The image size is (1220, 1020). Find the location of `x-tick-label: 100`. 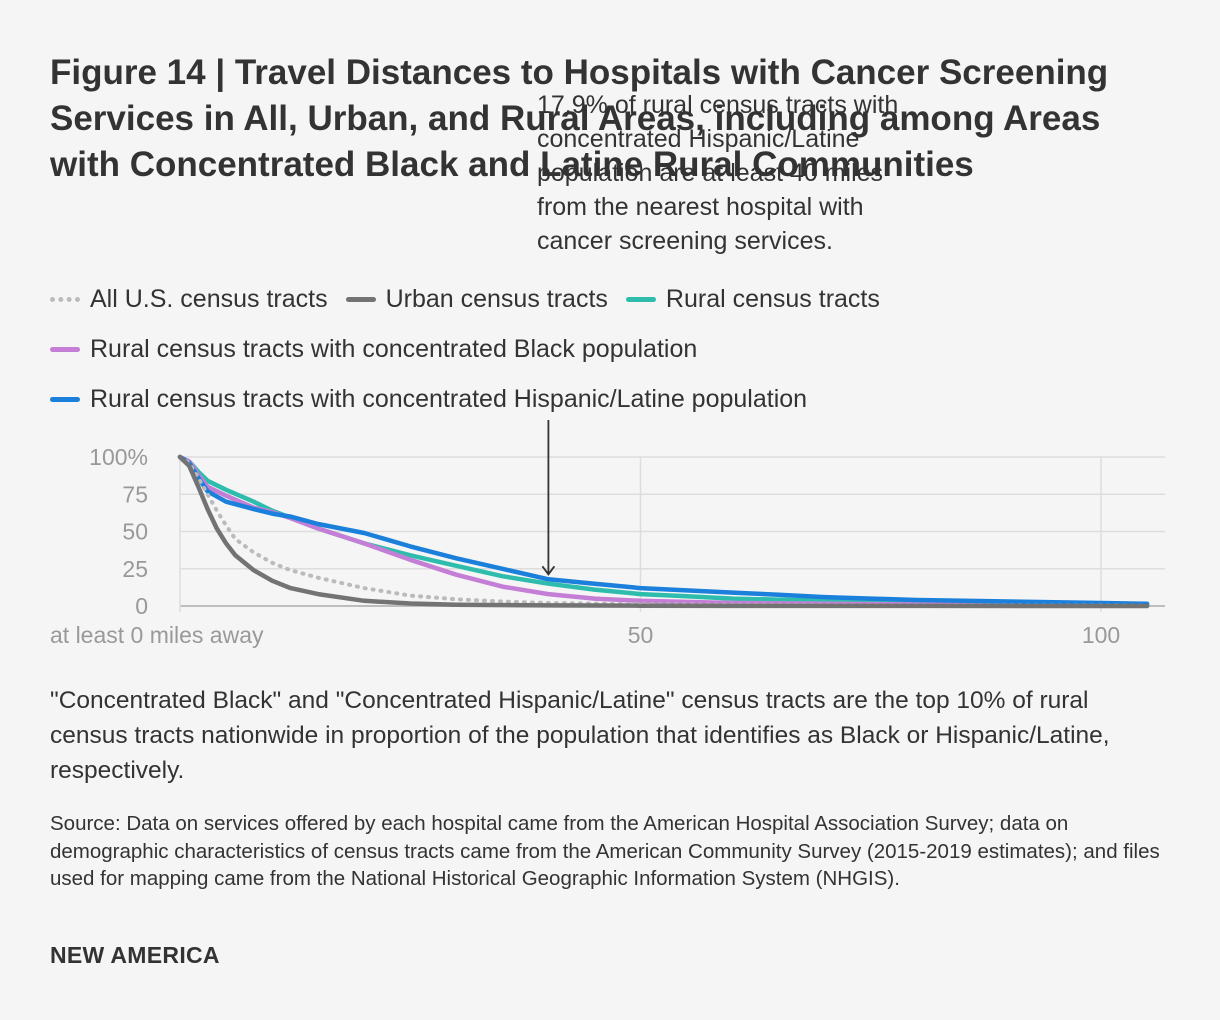

x-tick-label: 100 is located at coordinates (1101, 635).